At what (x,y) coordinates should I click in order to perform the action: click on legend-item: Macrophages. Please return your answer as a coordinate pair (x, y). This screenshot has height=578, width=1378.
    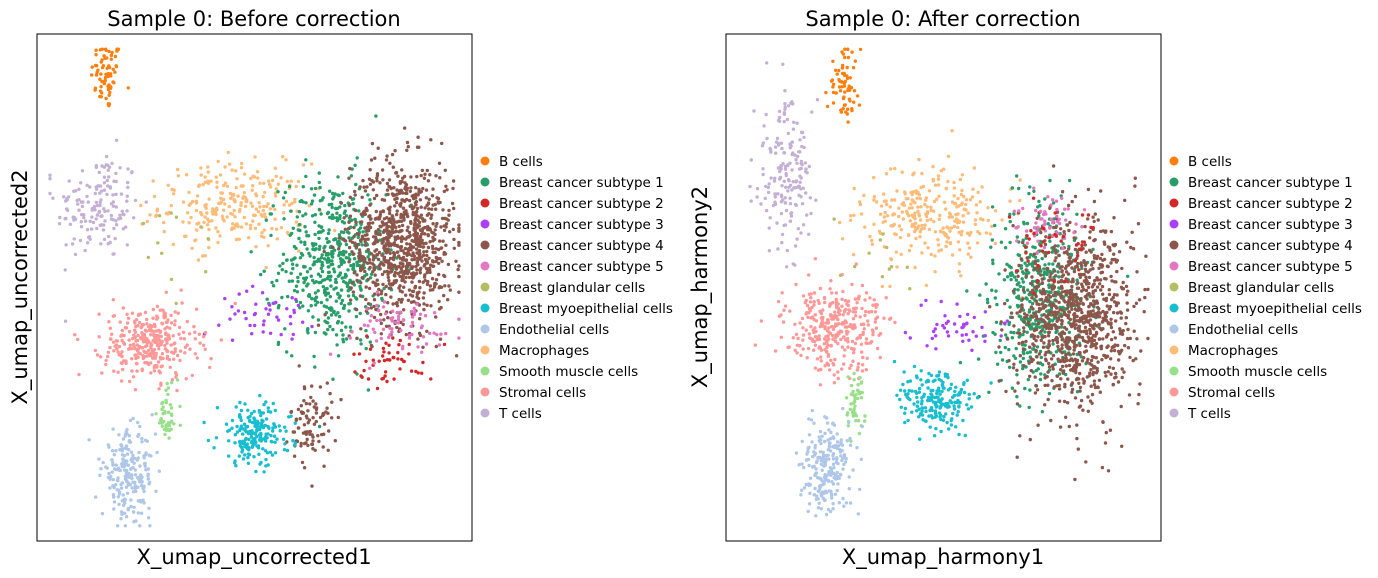
    Looking at the image, I should click on (534, 351).